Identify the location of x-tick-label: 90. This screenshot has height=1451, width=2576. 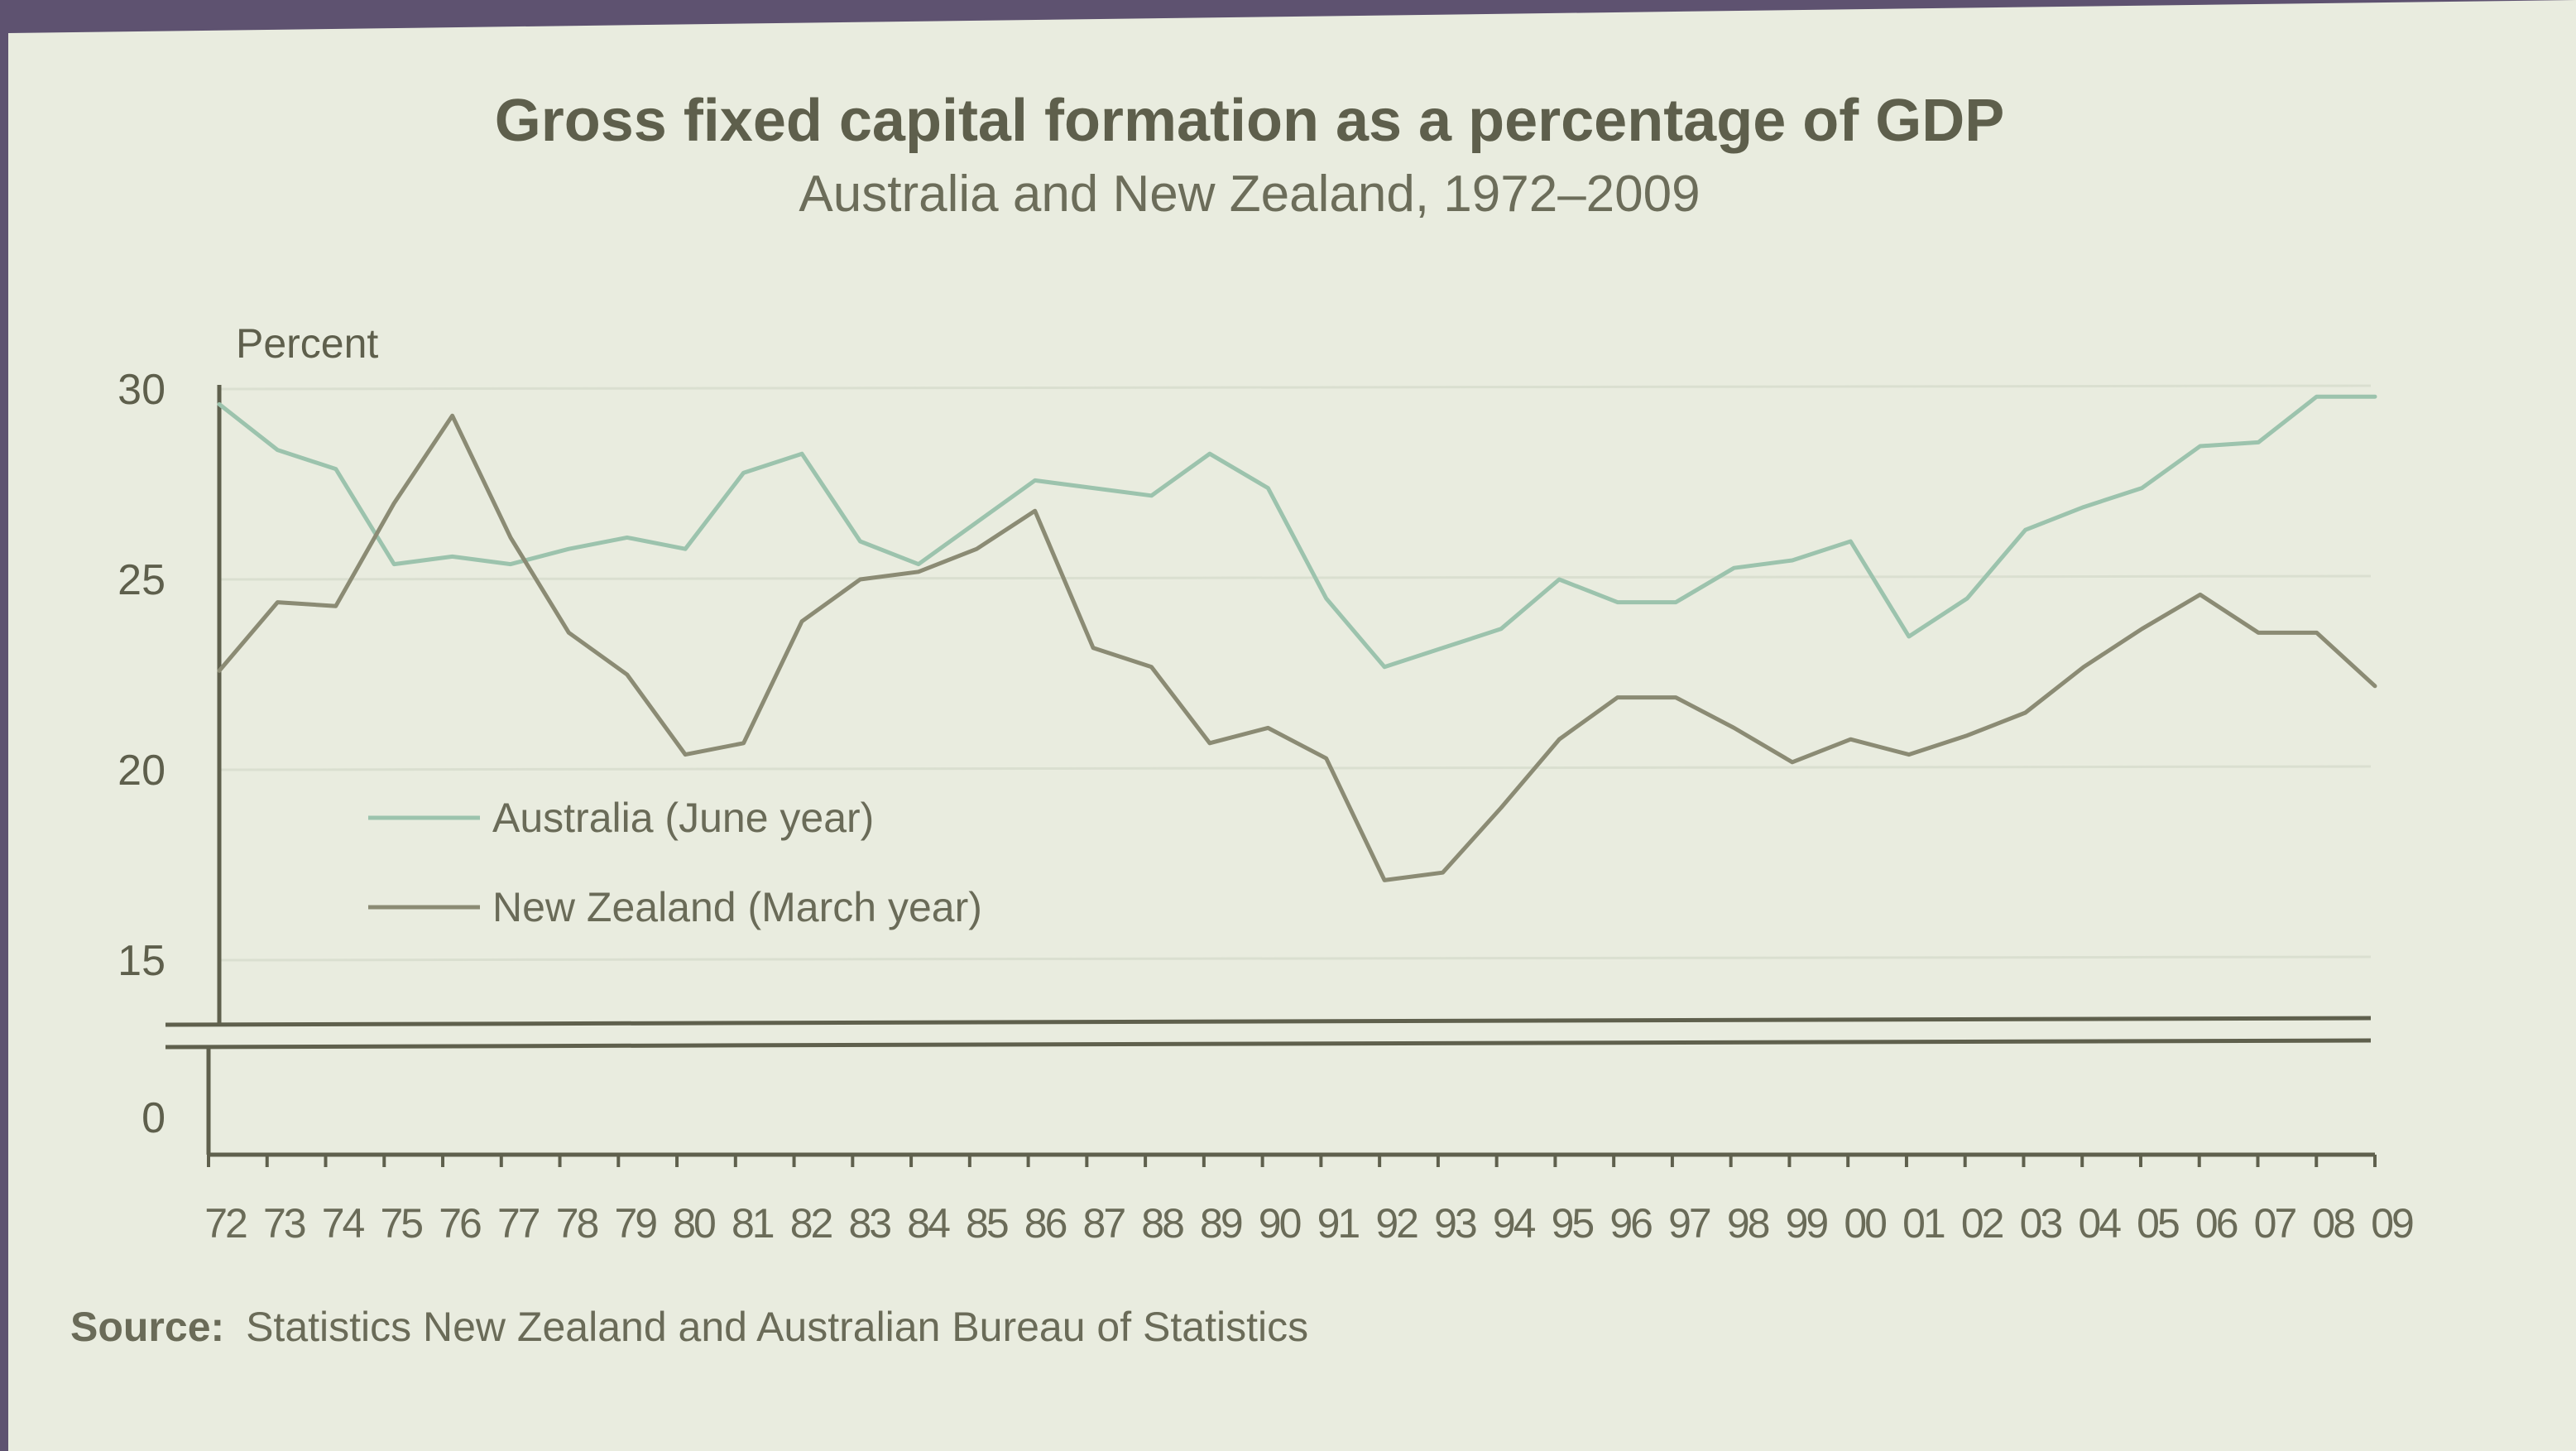
(1280, 1223).